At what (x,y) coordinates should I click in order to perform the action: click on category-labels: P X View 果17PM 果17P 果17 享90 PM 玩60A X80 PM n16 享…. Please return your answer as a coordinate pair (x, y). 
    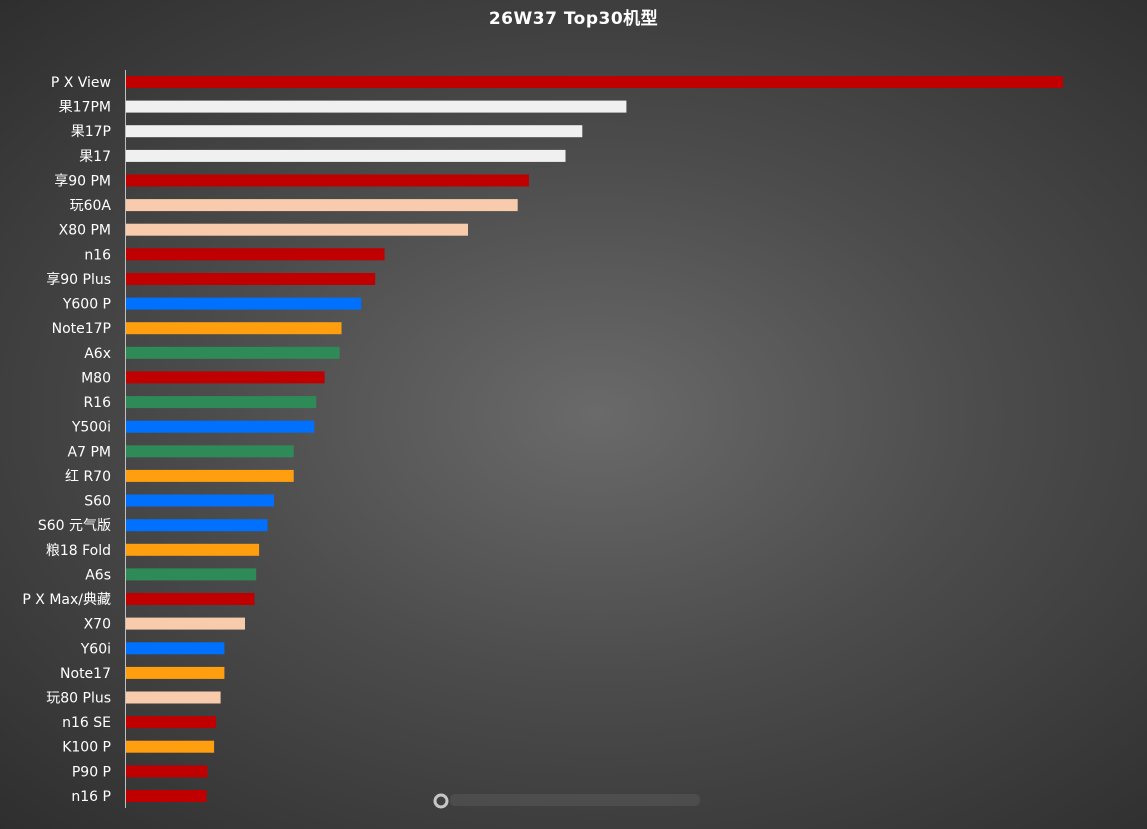
    Looking at the image, I should click on (66, 440).